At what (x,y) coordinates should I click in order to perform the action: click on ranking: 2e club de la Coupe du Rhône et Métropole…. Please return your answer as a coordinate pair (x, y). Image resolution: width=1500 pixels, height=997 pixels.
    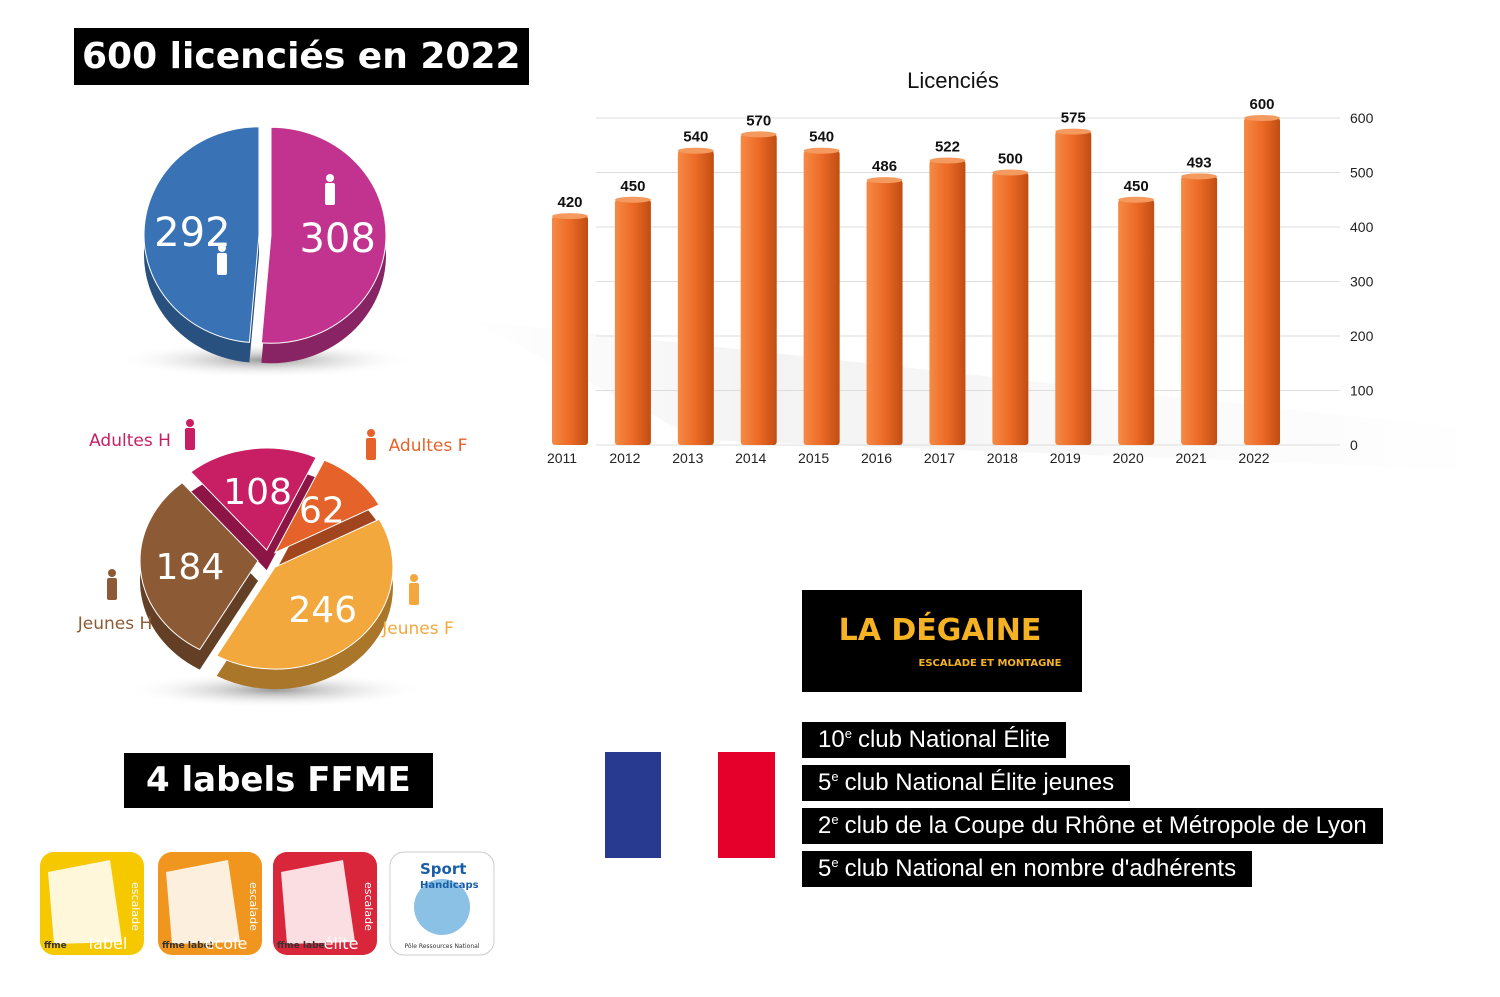
    Looking at the image, I should click on (1092, 826).